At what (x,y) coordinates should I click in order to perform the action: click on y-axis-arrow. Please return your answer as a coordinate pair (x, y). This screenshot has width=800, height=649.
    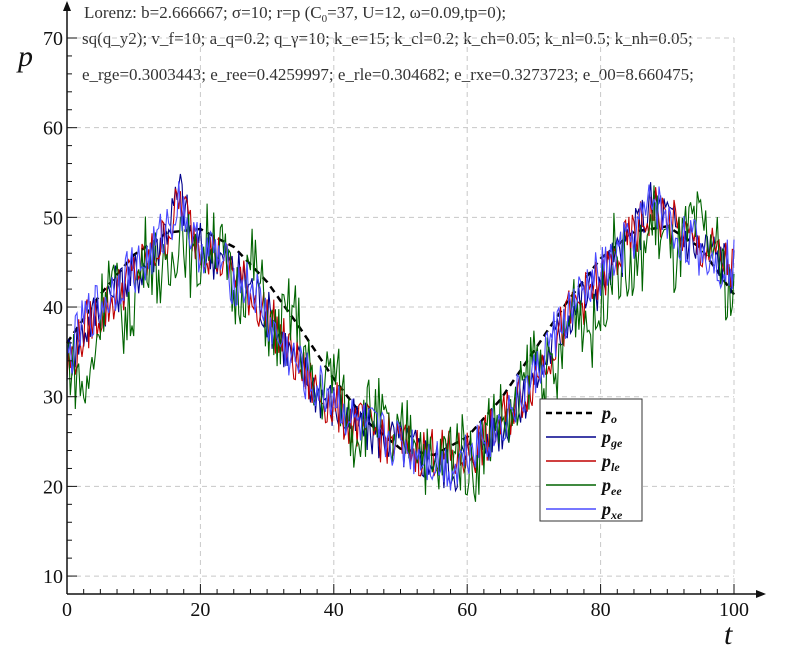
    Looking at the image, I should click on (67, 6).